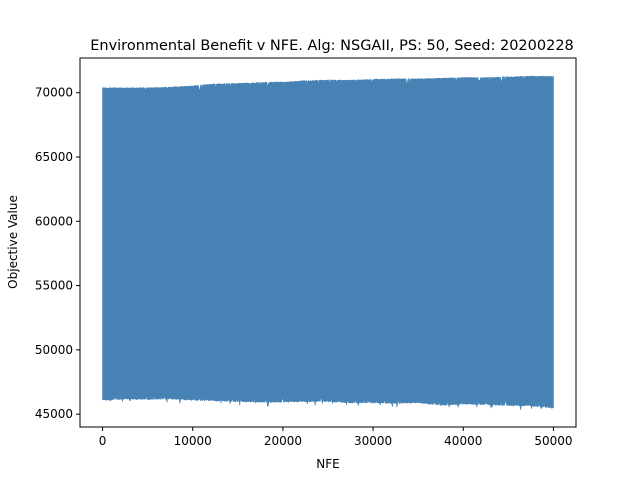 The height and width of the screenshot is (480, 640). I want to click on x-tick-label: 10000, so click(193, 441).